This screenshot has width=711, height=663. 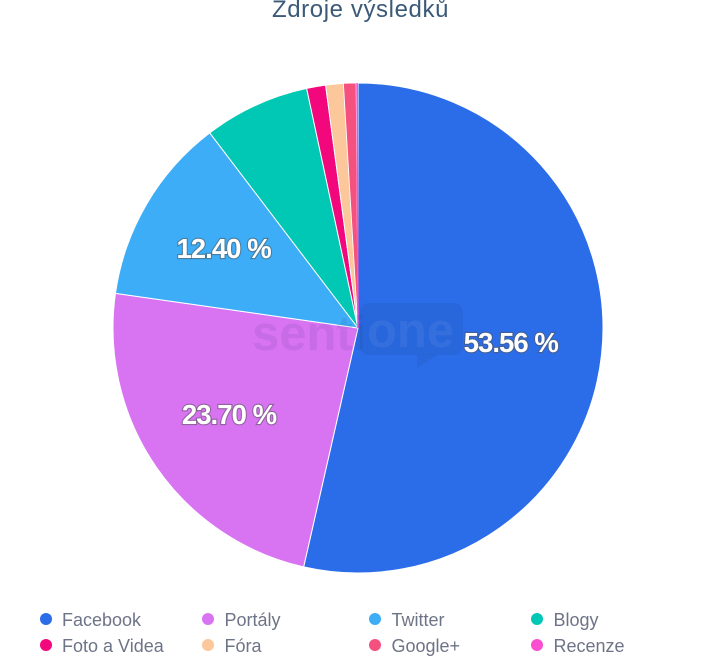 I want to click on svg-text: 53.56 %, so click(x=511, y=342).